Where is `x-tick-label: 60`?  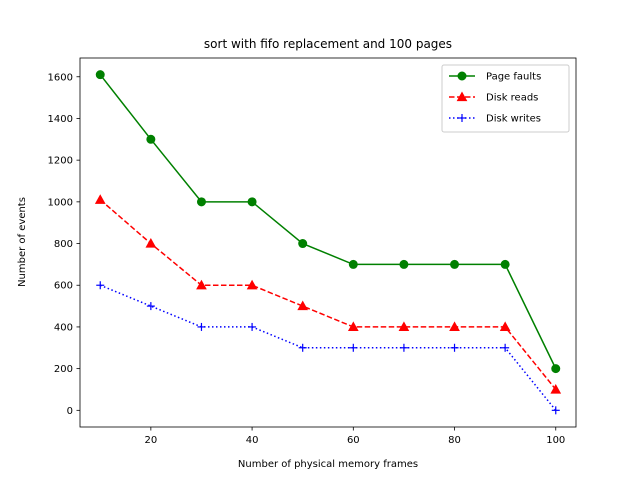 x-tick-label: 60 is located at coordinates (353, 440).